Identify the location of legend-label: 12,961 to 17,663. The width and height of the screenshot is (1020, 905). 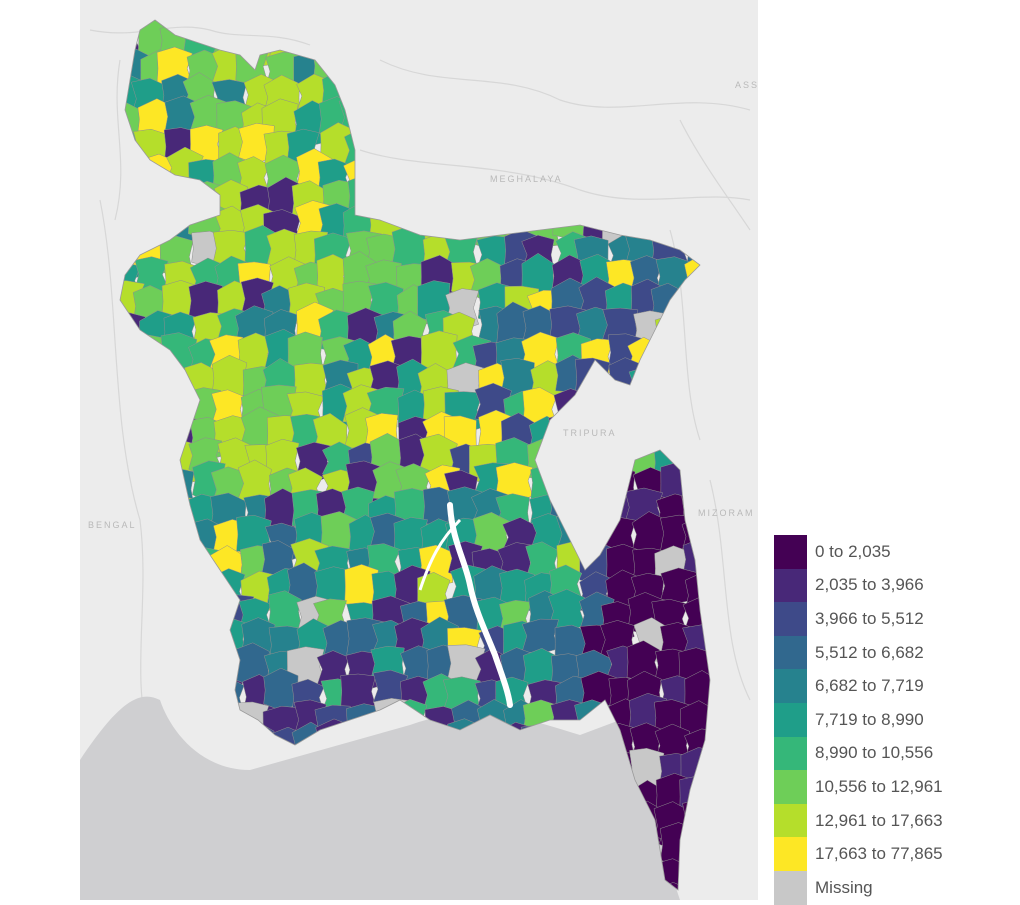
(879, 820).